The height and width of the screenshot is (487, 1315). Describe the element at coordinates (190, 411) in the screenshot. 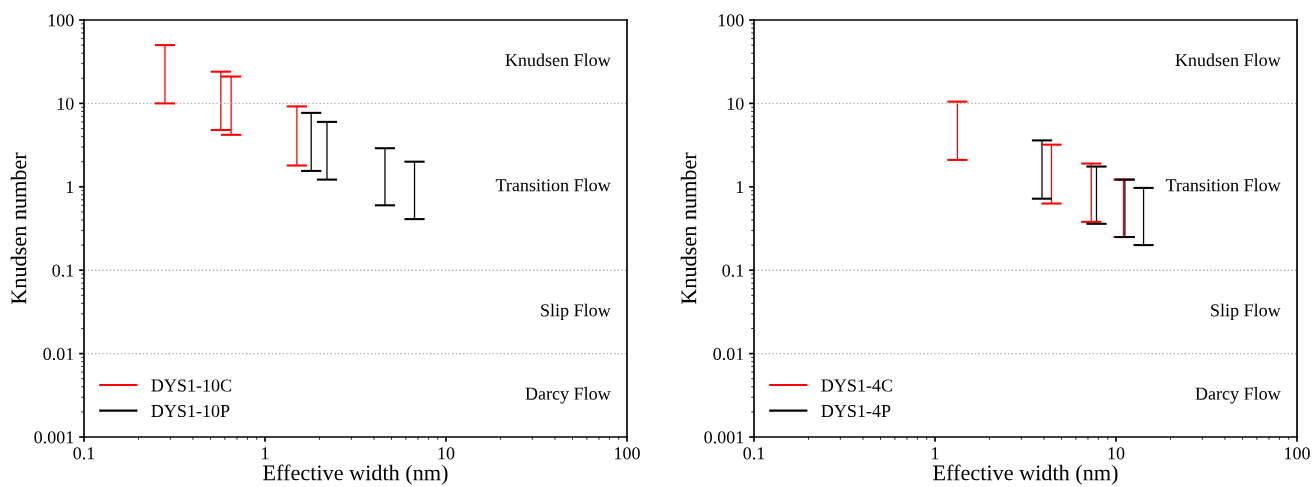

I see `legend-label: DYS1-10P` at that location.